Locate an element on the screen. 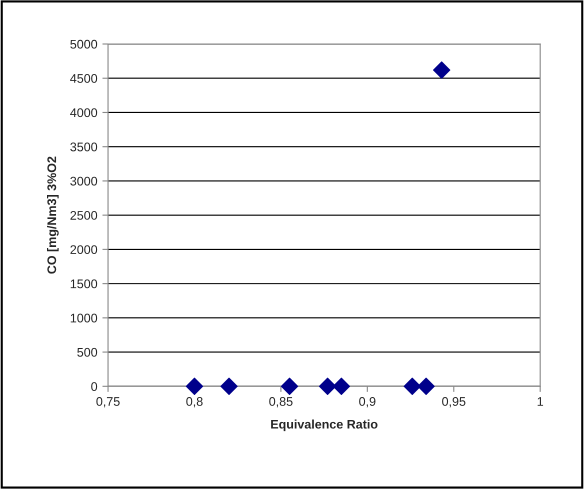 This screenshot has height=489, width=584. x-tick-label: 0,95 is located at coordinates (454, 402).